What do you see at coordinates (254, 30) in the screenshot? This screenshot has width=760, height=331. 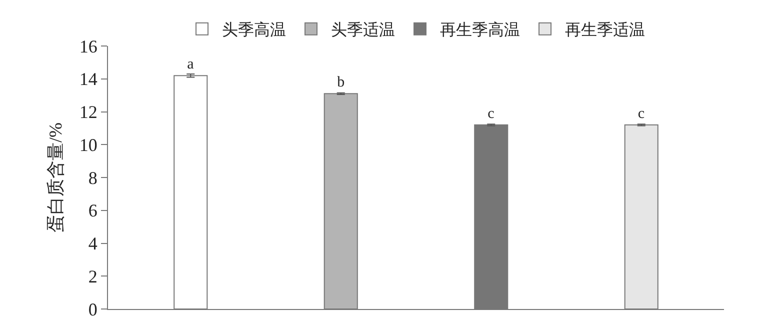 I see `legend-label: 头季高温` at bounding box center [254, 30].